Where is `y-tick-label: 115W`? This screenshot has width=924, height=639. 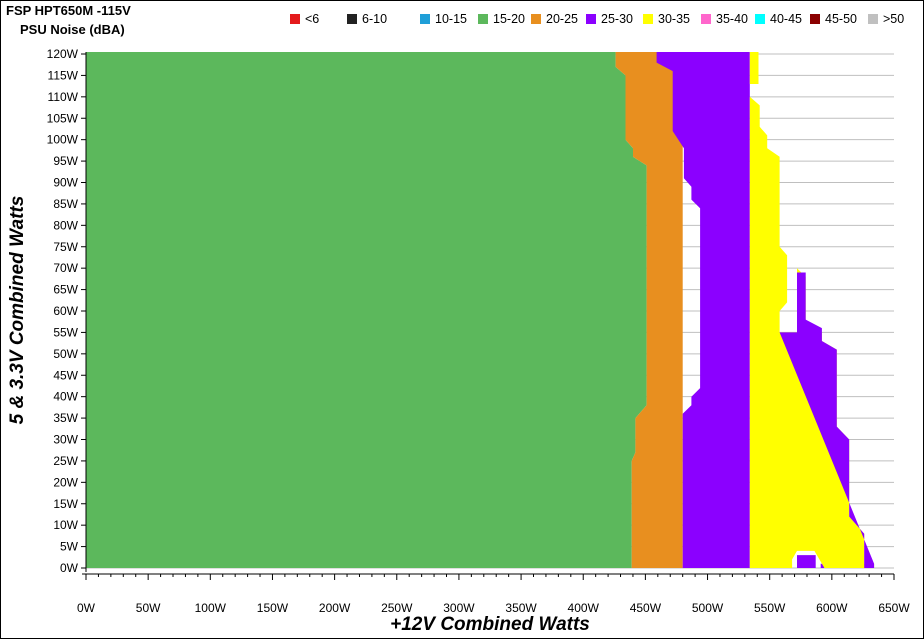
y-tick-label: 115W is located at coordinates (63, 75).